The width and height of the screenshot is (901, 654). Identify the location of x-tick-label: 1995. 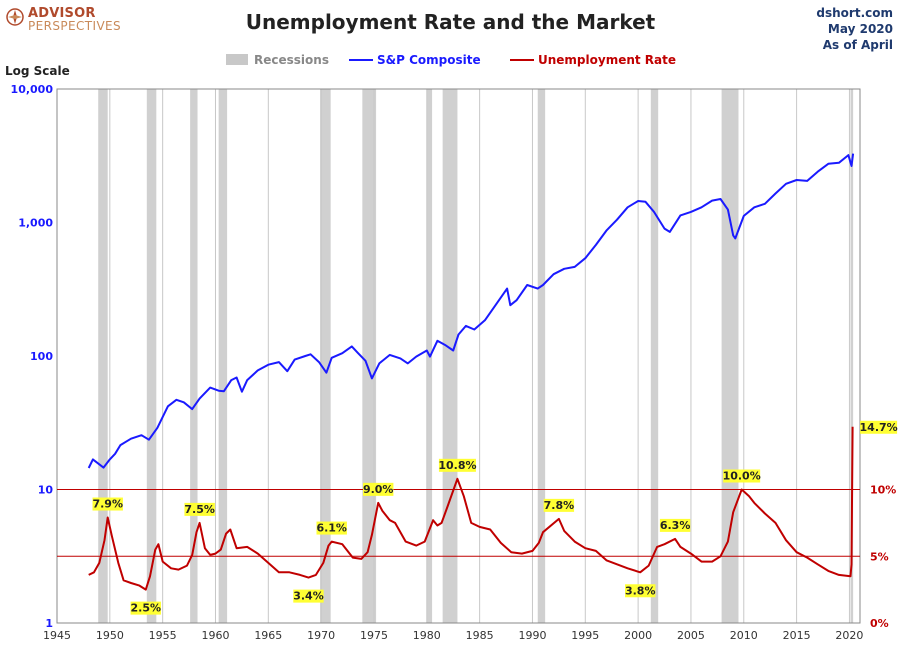
(585, 635).